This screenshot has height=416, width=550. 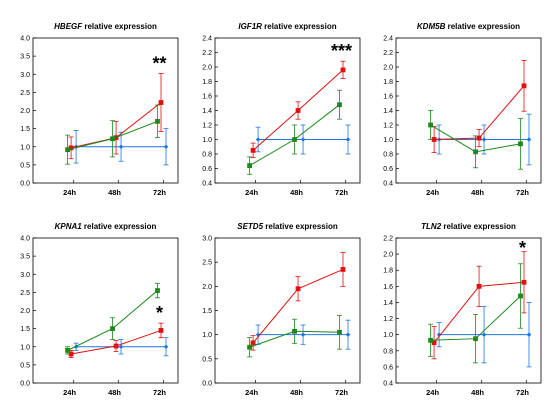 What do you see at coordinates (207, 97) in the screenshot?
I see `y-tick-label: 1.6` at bounding box center [207, 97].